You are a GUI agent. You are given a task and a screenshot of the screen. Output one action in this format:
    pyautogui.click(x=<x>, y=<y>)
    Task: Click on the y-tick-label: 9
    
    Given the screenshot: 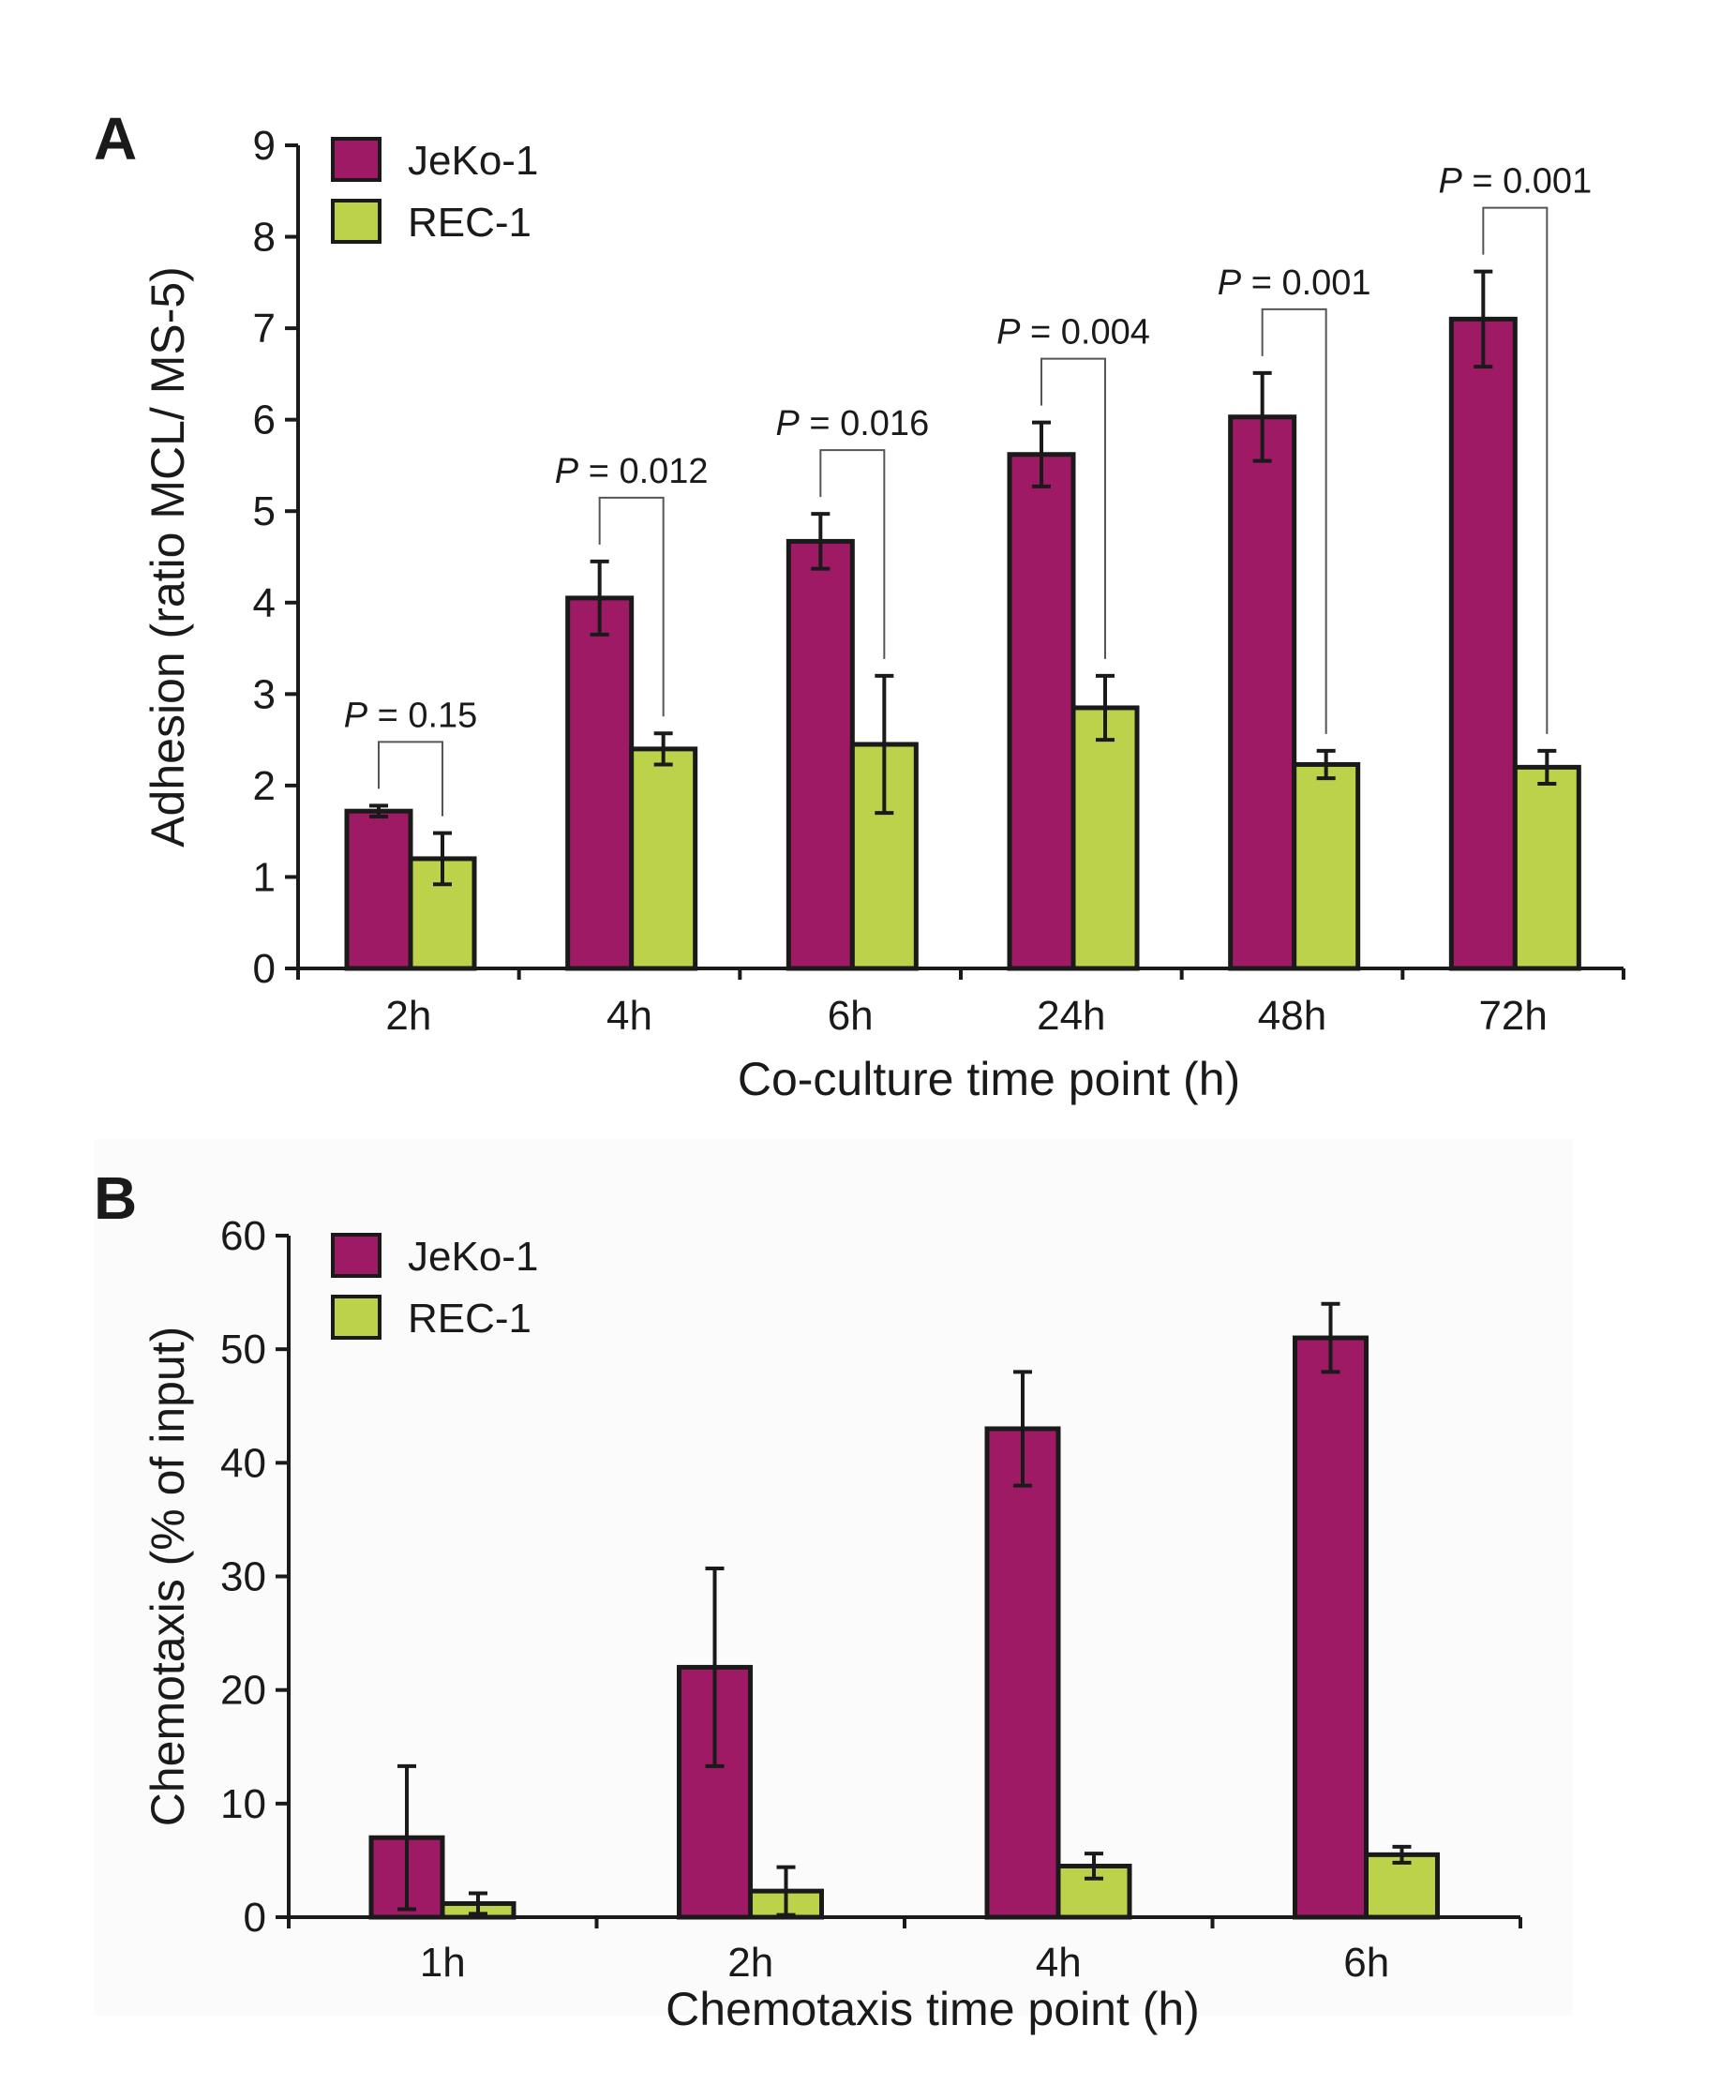 What is the action you would take?
    pyautogui.click(x=265, y=146)
    